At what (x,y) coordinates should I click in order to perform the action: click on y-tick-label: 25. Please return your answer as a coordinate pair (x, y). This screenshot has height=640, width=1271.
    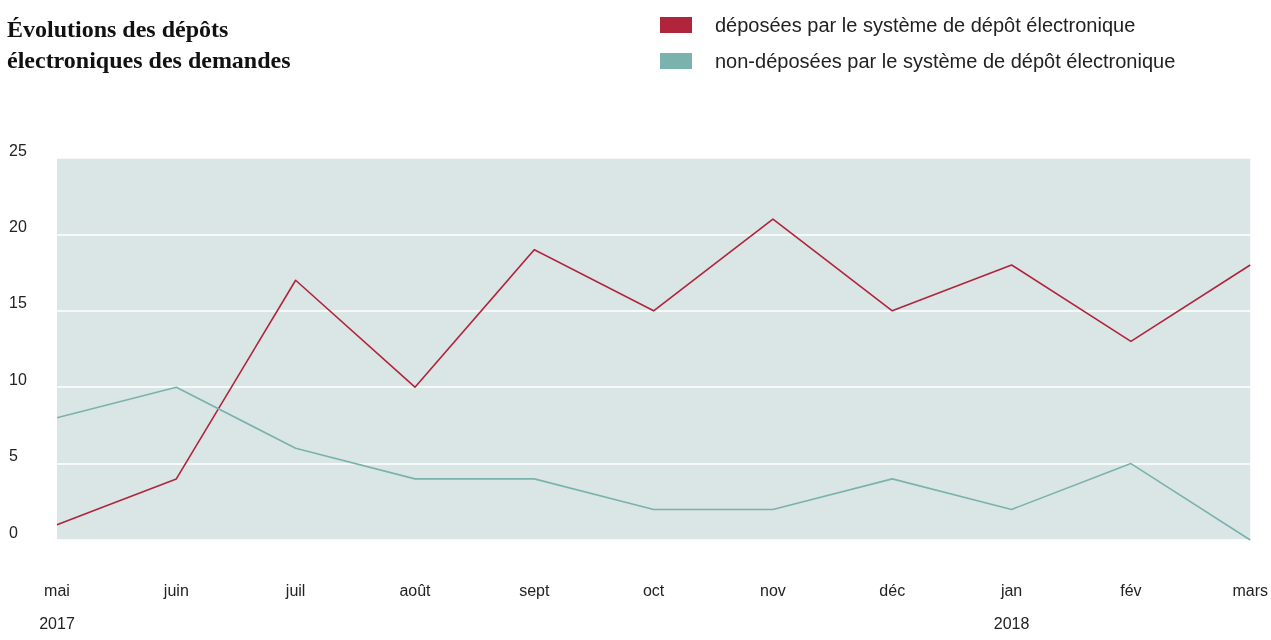
    Looking at the image, I should click on (18, 150).